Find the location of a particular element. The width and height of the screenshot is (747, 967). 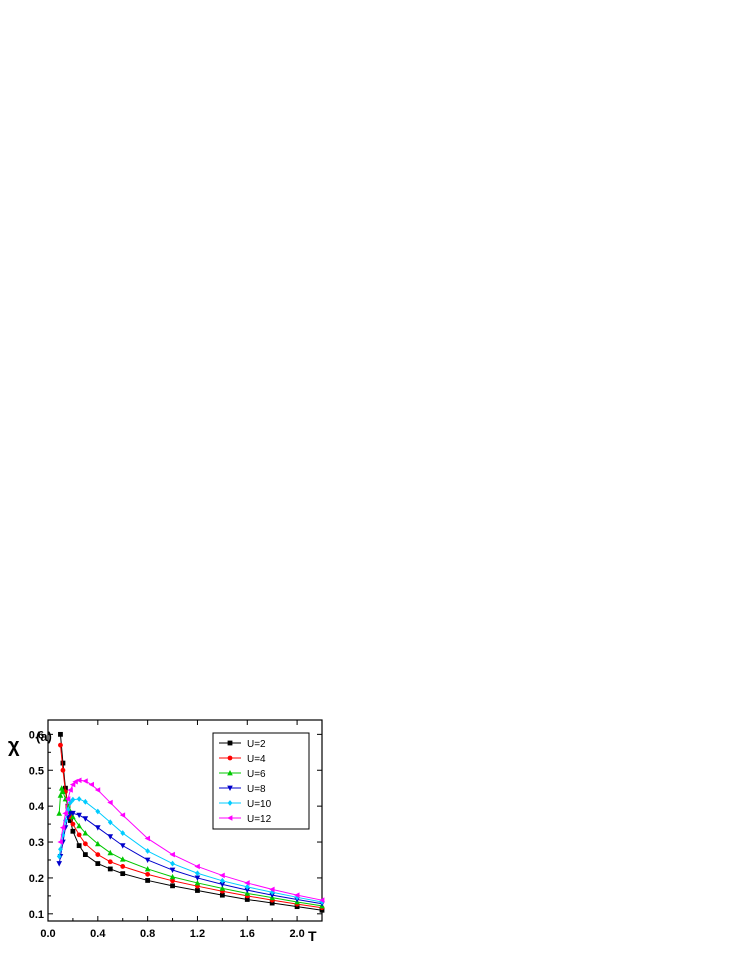

y-tick-label-4: 0.5 is located at coordinates (36, 771).